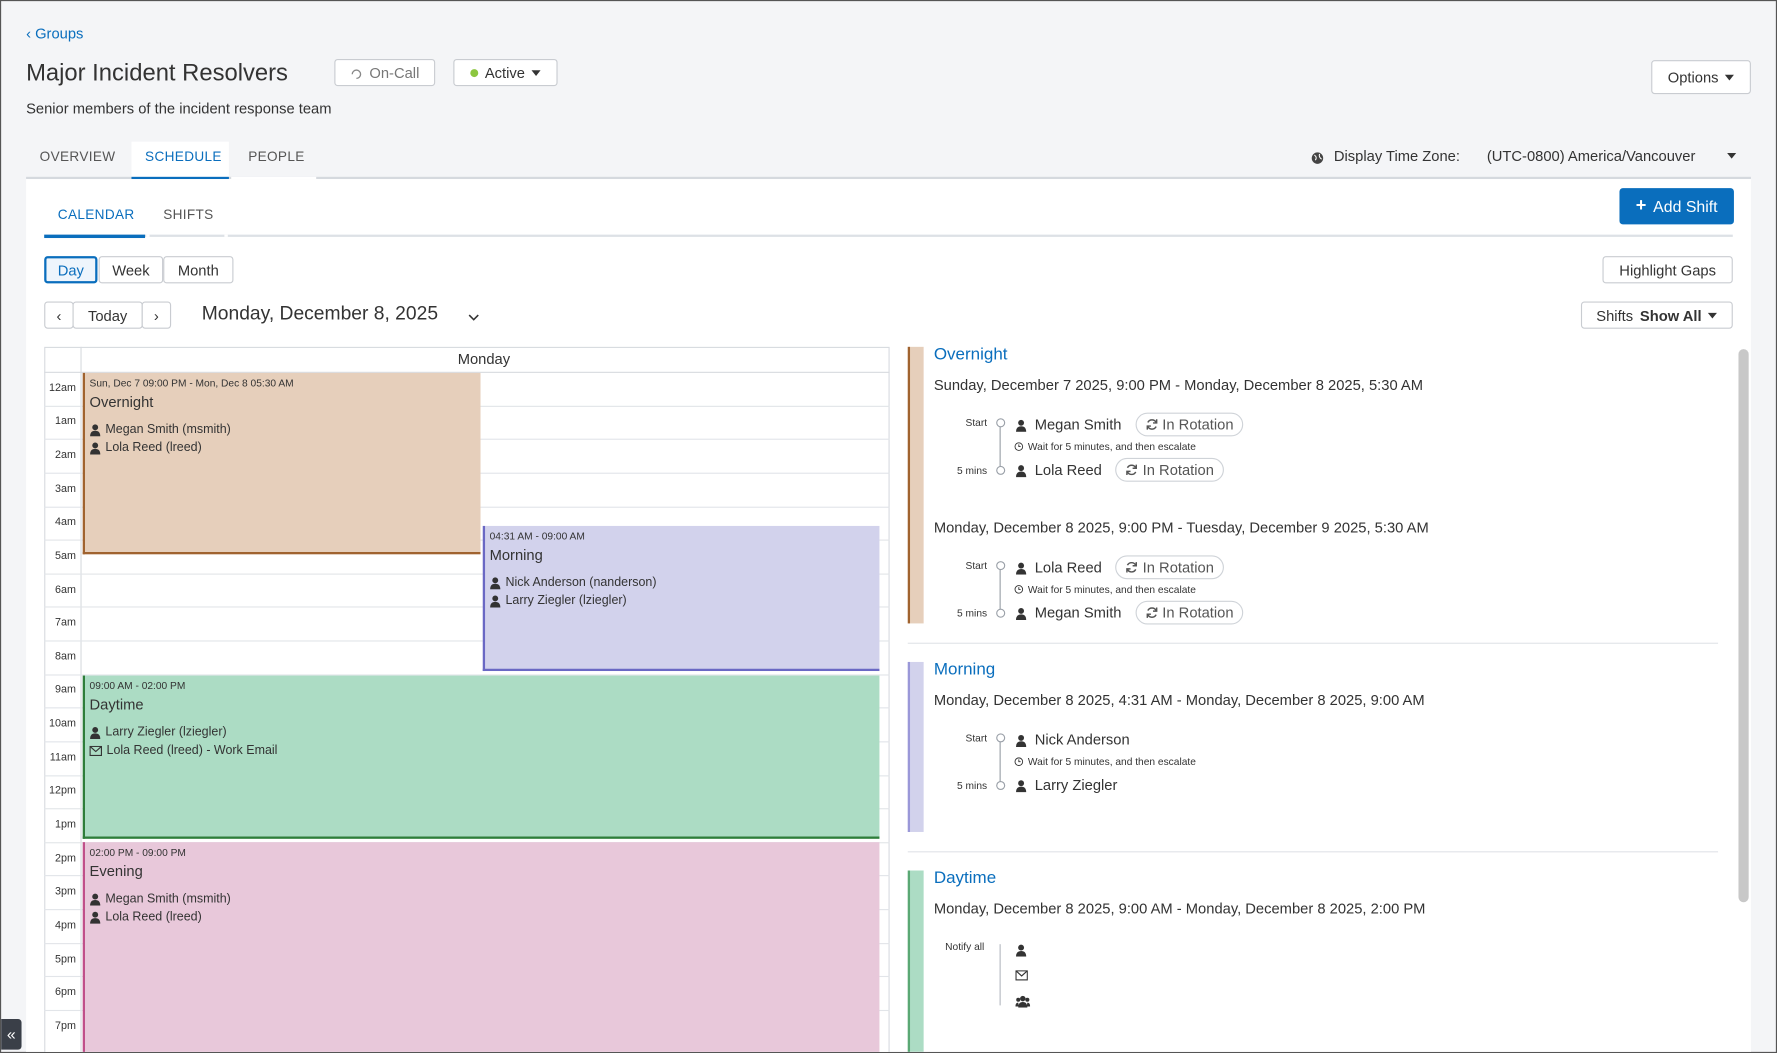 This screenshot has height=1053, width=1777. Describe the element at coordinates (65, 1026) in the screenshot. I see `hour-label: 7pm` at that location.